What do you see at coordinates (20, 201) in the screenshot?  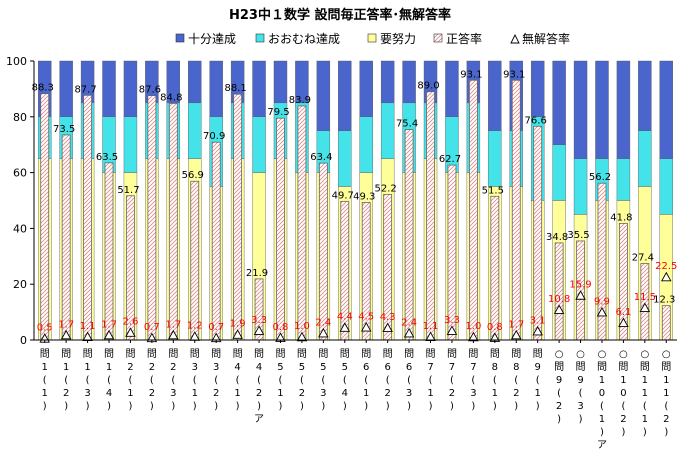 I see `y-axis: 0 20 40 60 80 100` at bounding box center [20, 201].